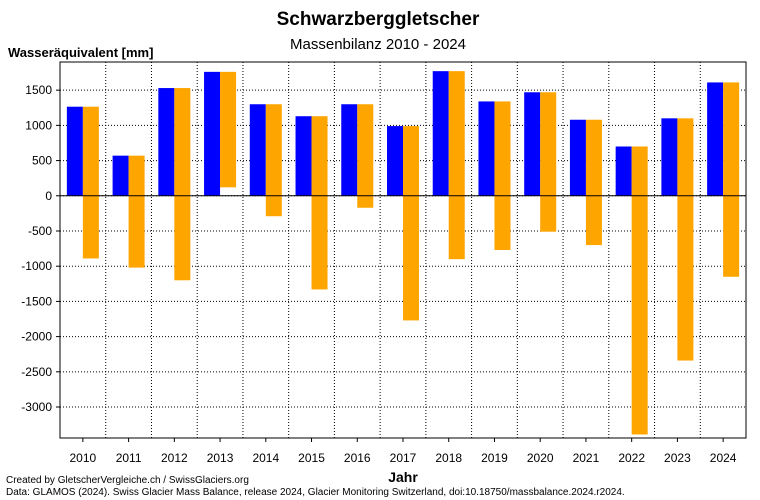  What do you see at coordinates (403, 477) in the screenshot?
I see `x-axis-label: Jahr` at bounding box center [403, 477].